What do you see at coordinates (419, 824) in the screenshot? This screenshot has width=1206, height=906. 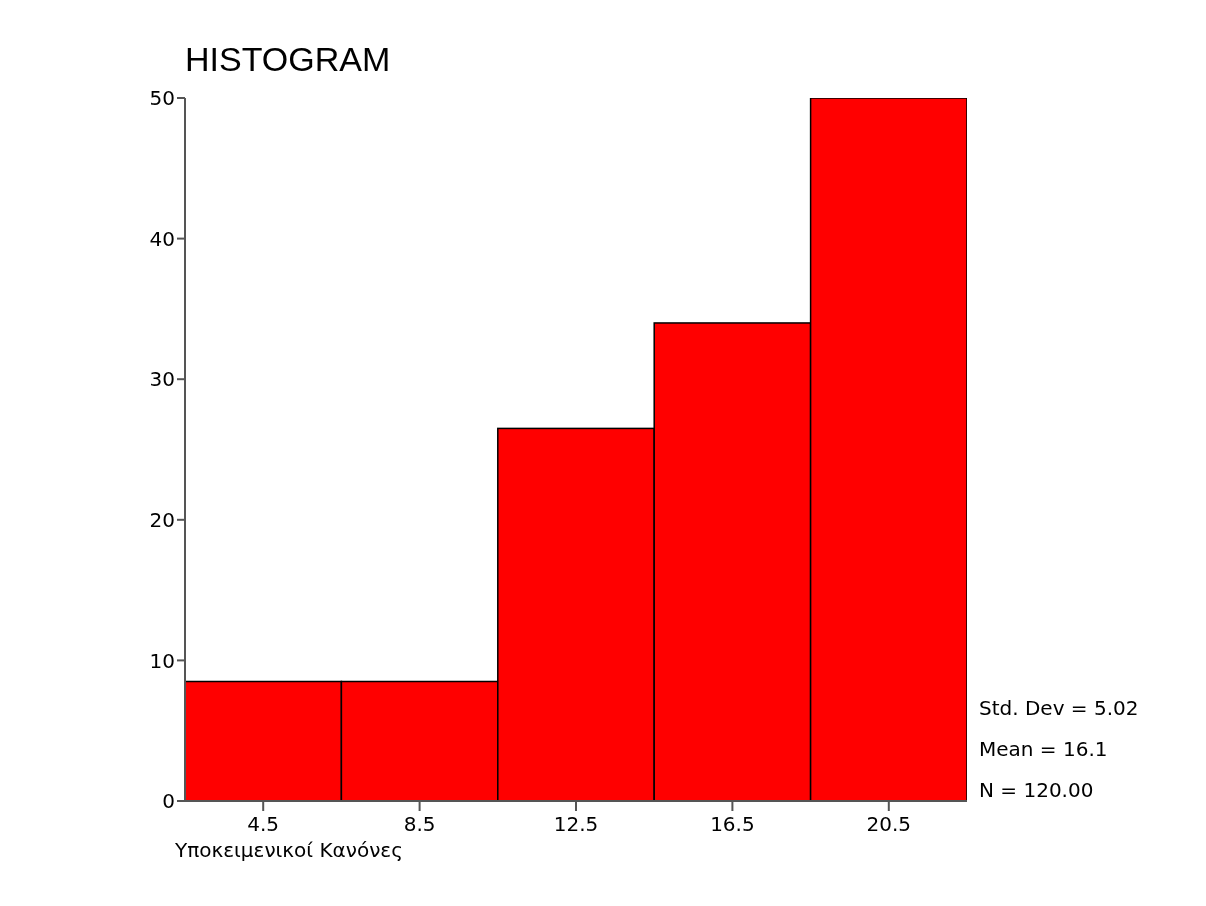 I see `x-tick-label: 8.5` at bounding box center [419, 824].